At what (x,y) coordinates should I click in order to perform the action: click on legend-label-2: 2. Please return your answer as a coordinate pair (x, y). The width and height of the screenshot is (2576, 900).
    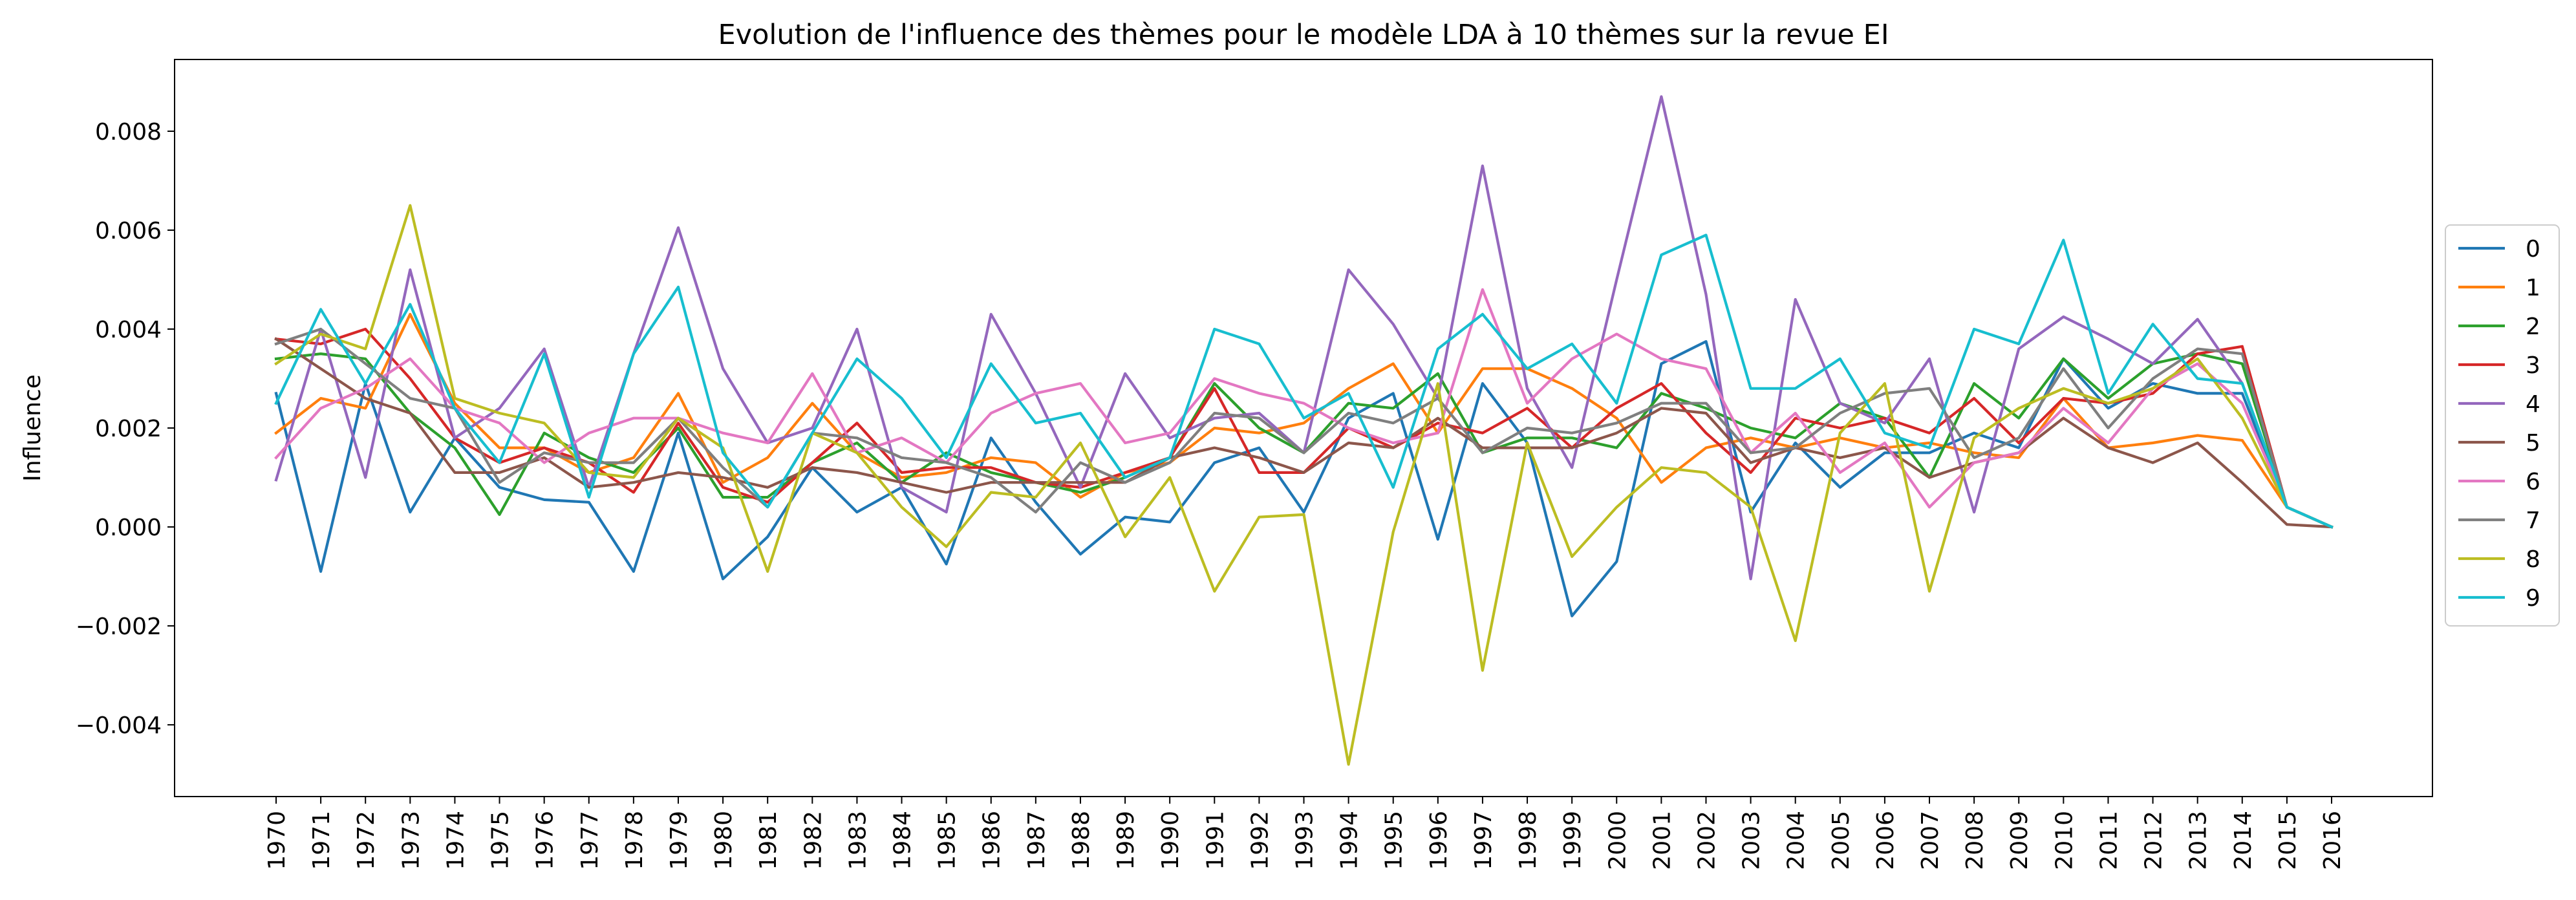
    Looking at the image, I should click on (2533, 327).